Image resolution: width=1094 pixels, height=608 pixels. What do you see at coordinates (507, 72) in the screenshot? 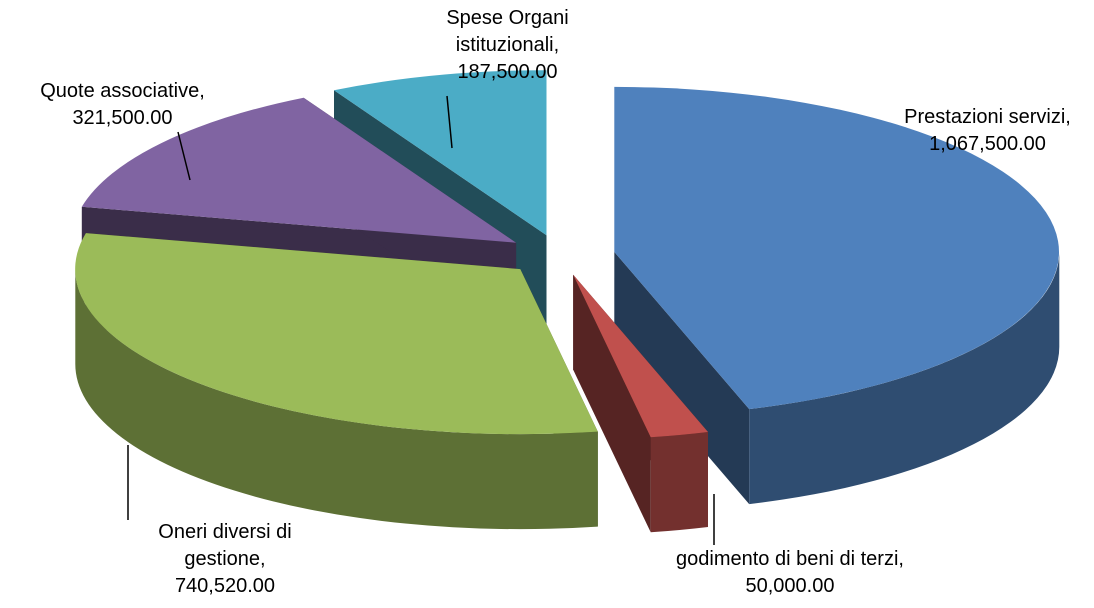
I see `data-label-value: 187,500.00` at bounding box center [507, 72].